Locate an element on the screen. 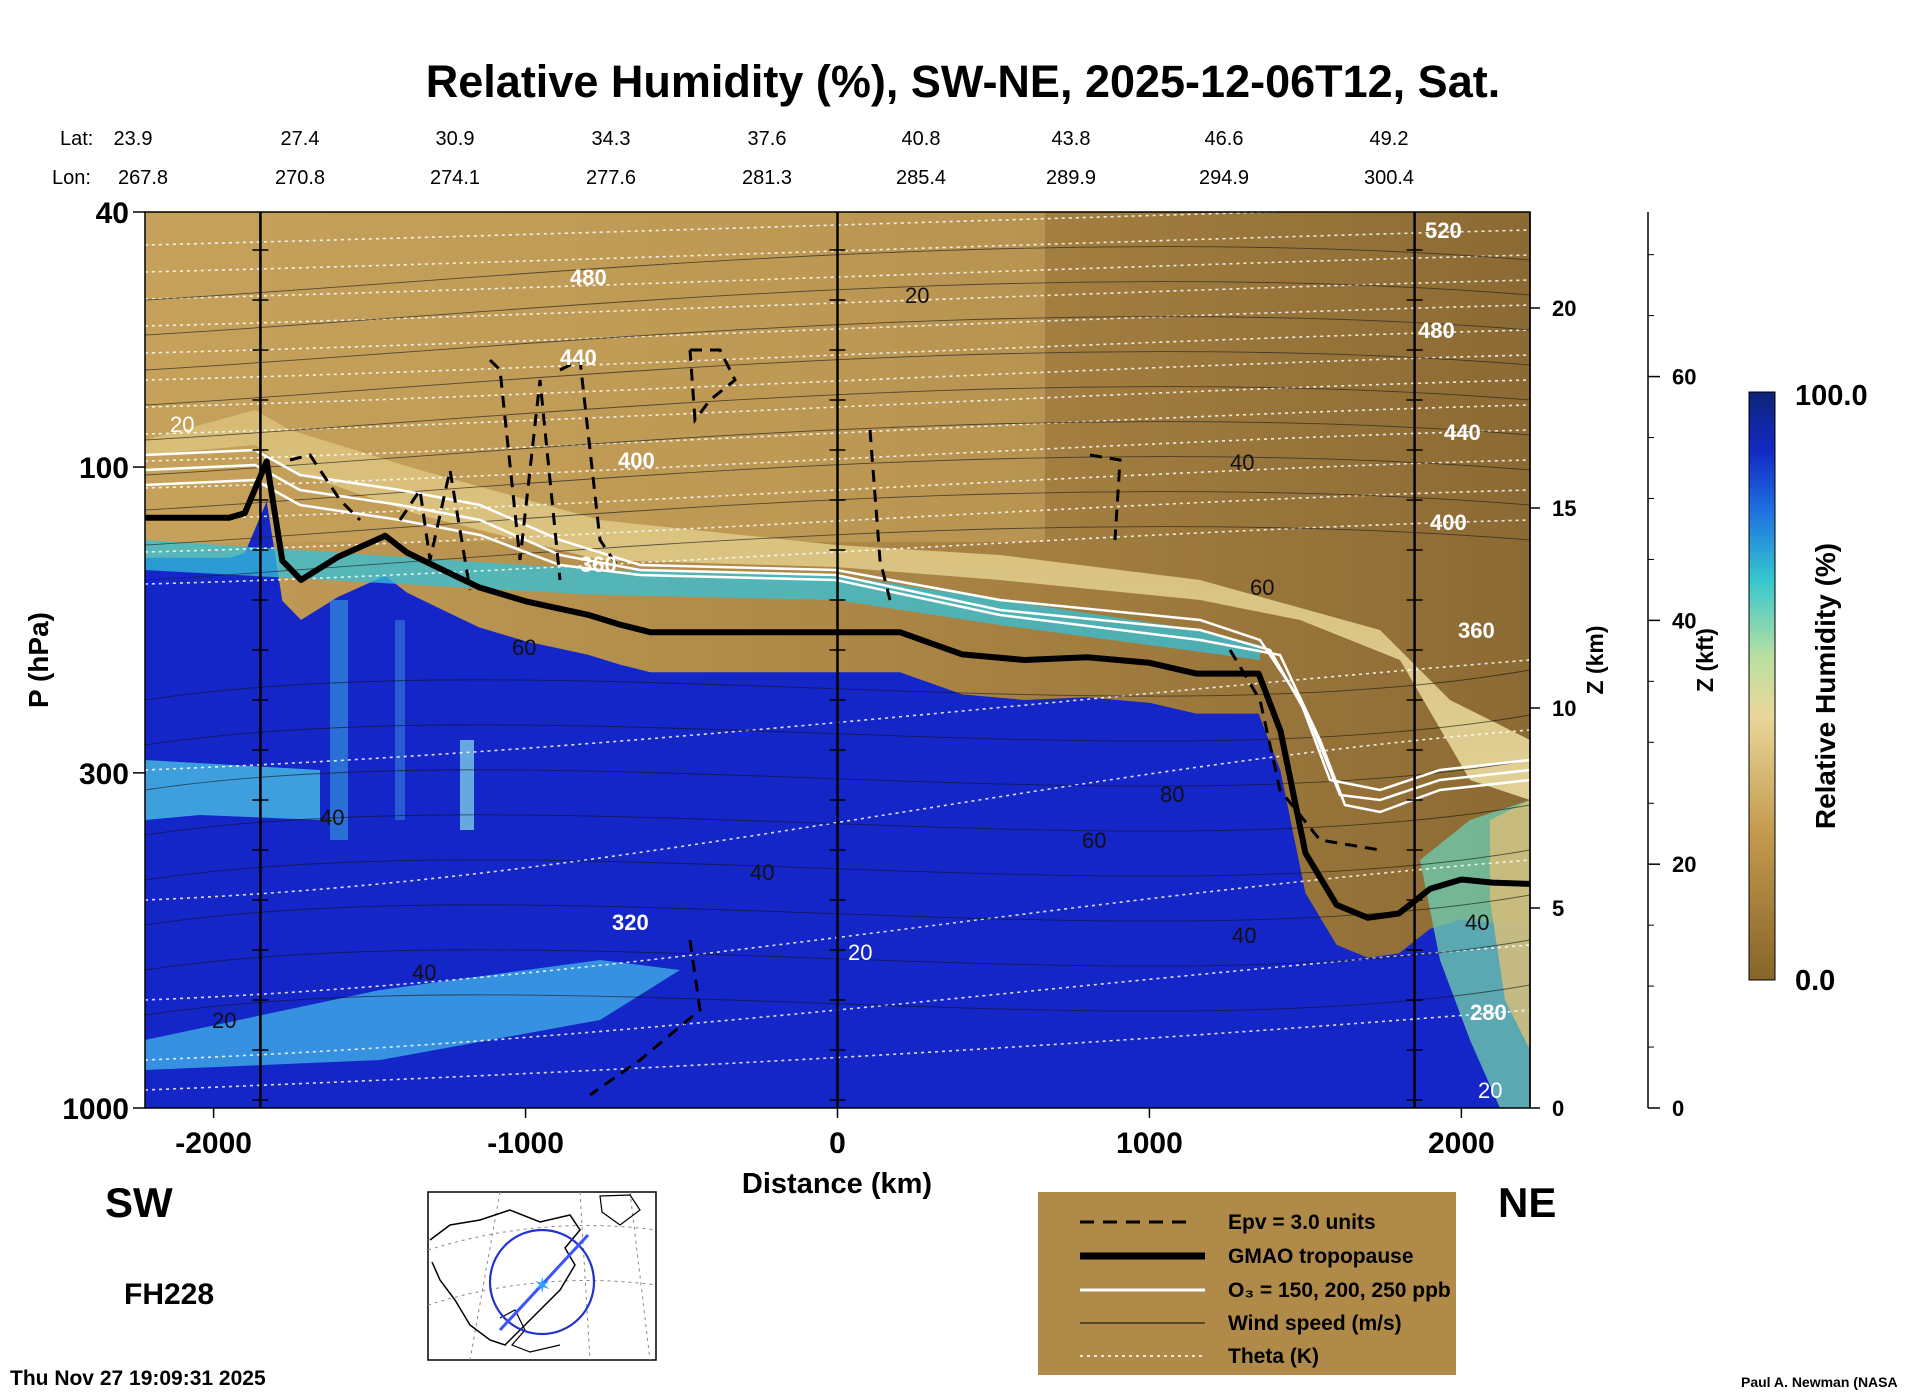  lon-value: 270.8 is located at coordinates (300, 178).